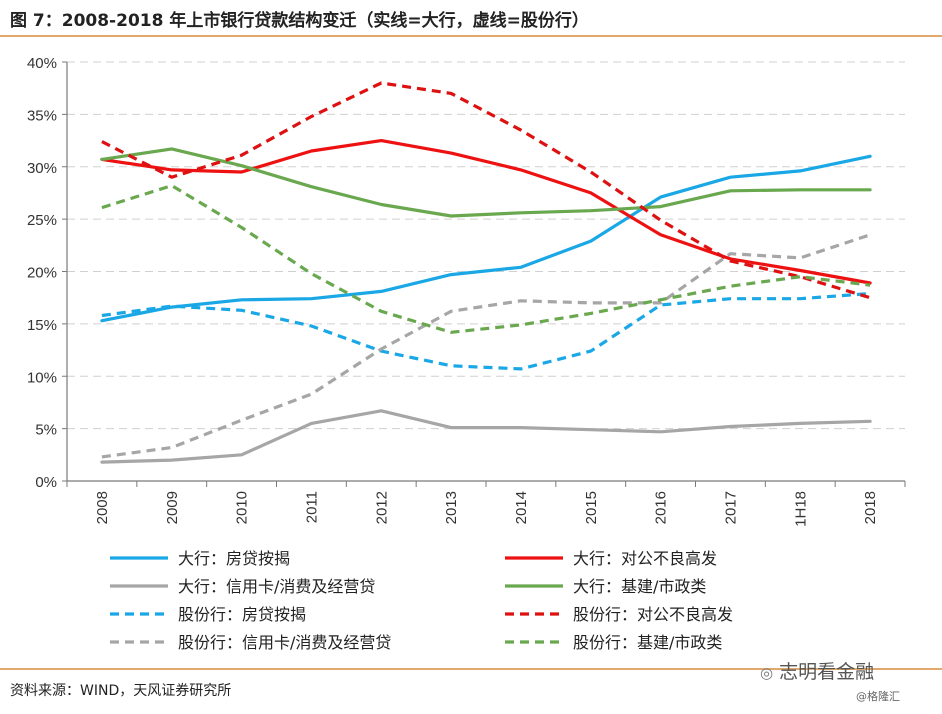  What do you see at coordinates (471, 669) in the screenshot?
I see `footer-divider` at bounding box center [471, 669].